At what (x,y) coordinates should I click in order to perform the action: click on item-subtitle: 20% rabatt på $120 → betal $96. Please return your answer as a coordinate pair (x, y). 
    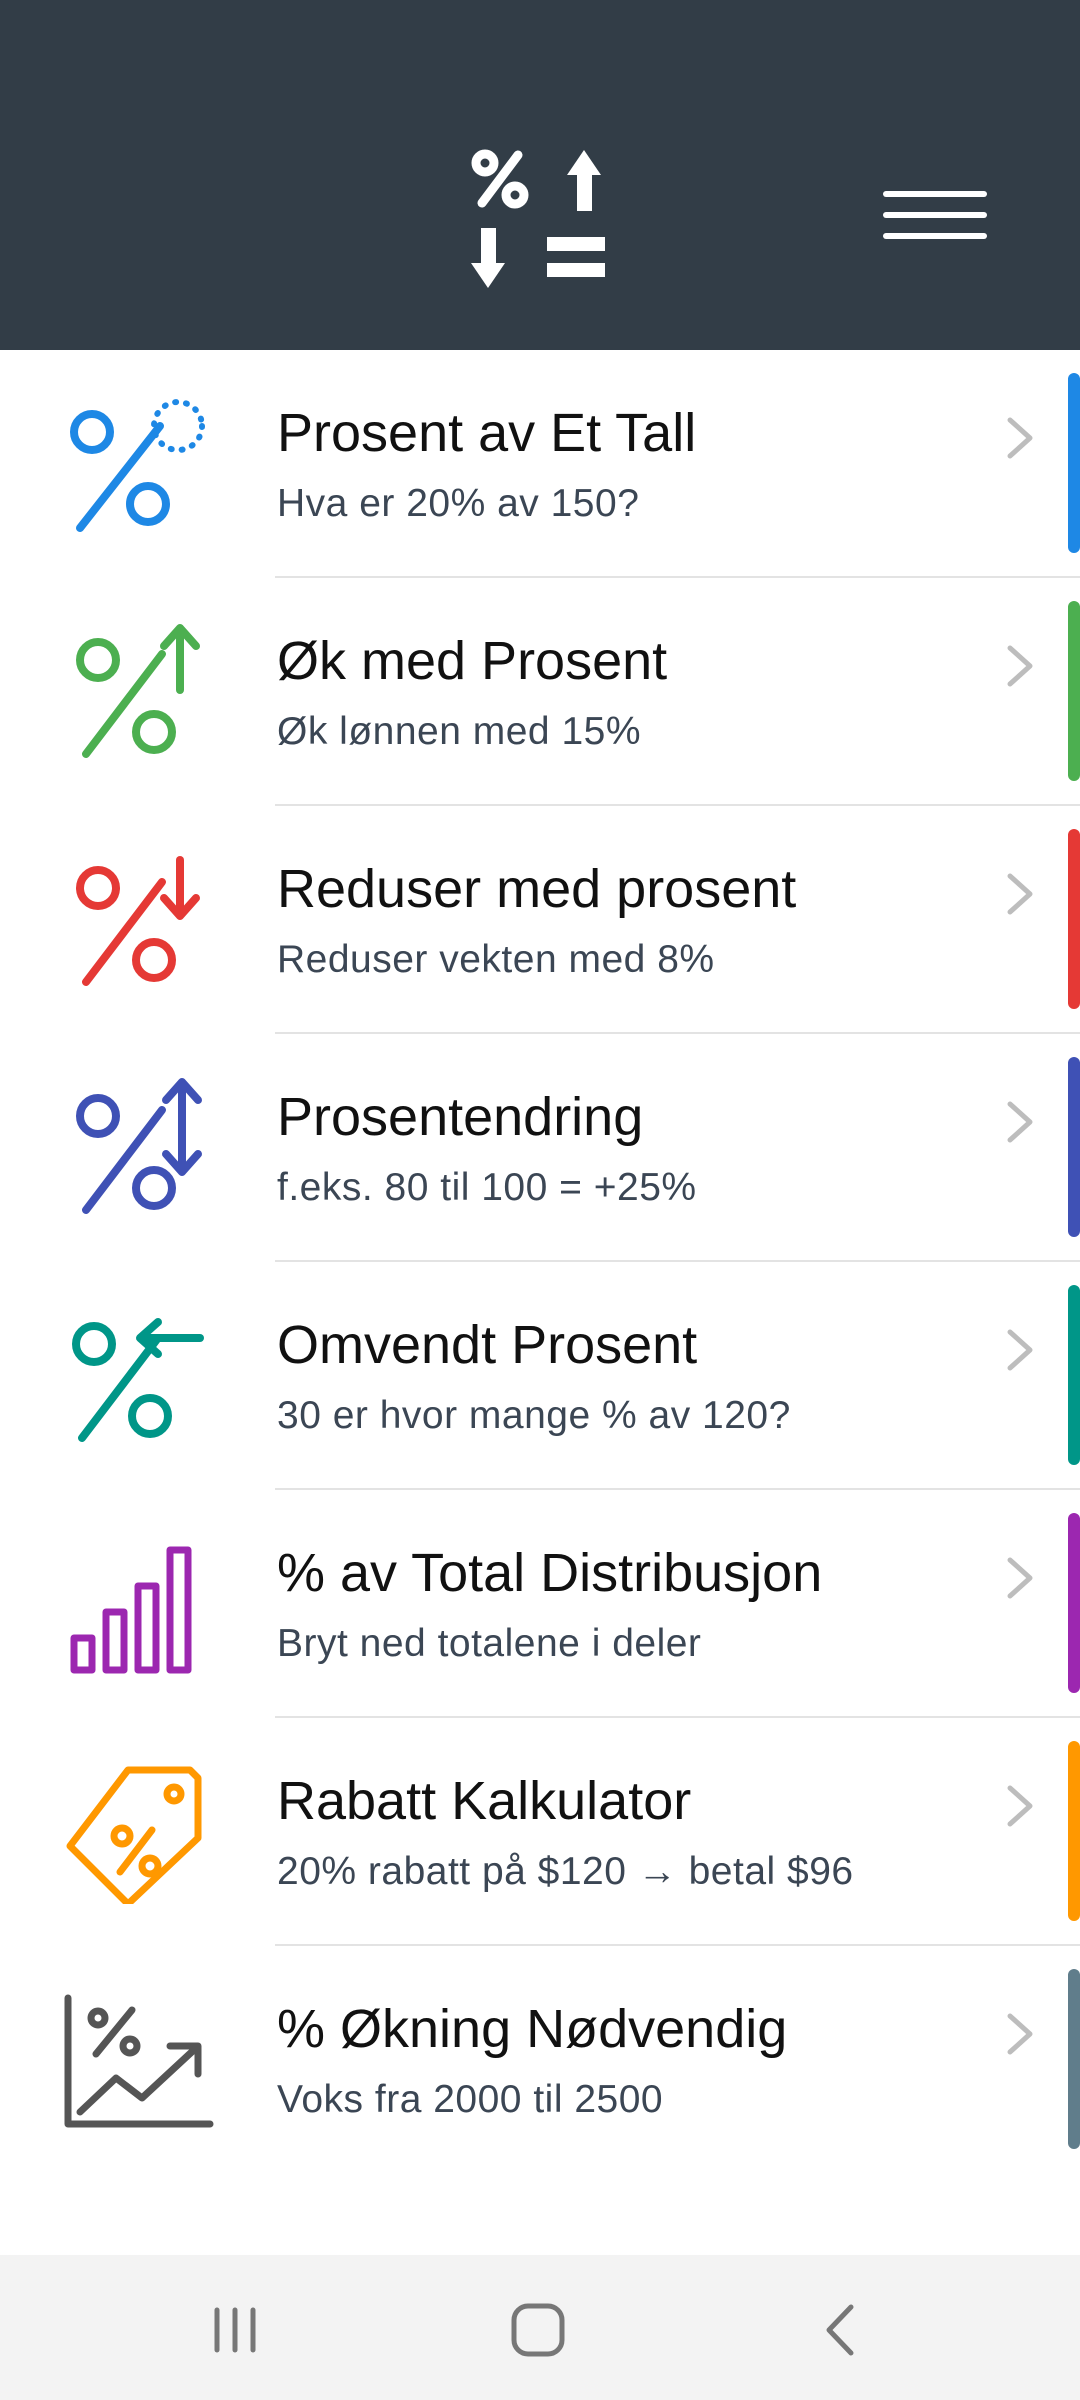
    Looking at the image, I should click on (565, 1871).